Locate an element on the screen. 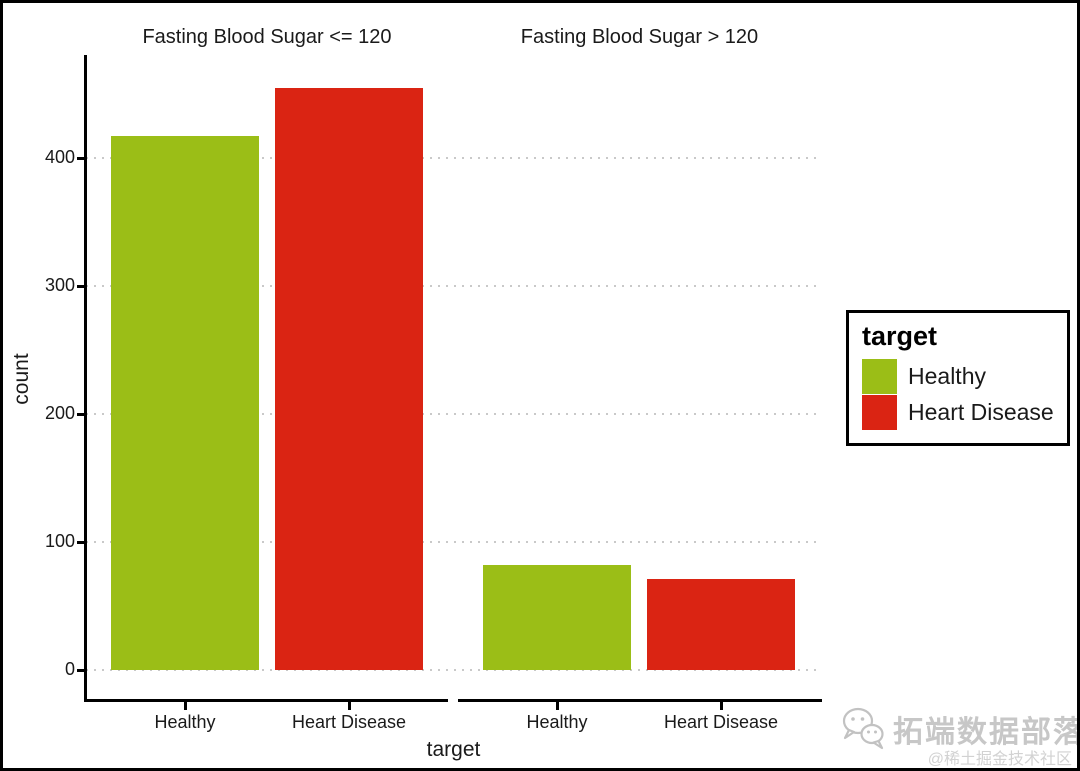 The width and height of the screenshot is (1080, 771). legend-swatch-healthy is located at coordinates (879, 376).